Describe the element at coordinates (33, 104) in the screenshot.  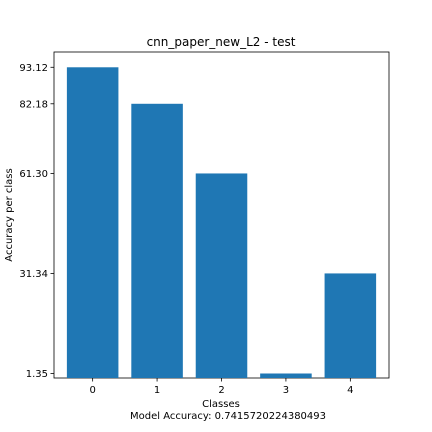
I see `y-tick-label: 82.18` at that location.